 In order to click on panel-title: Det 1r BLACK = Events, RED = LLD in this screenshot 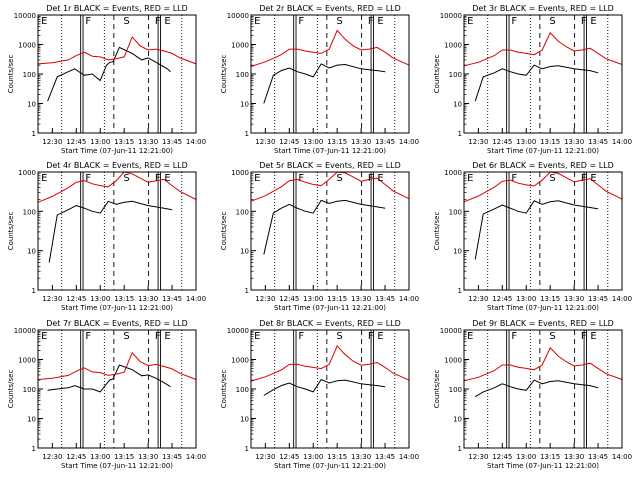, I will do `click(117, 8)`.